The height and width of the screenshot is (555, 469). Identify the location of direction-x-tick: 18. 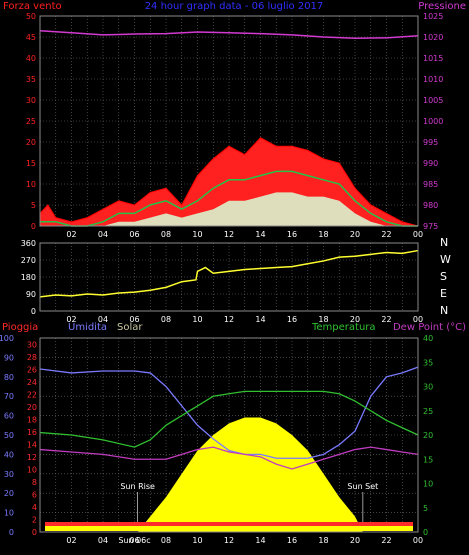
(323, 319).